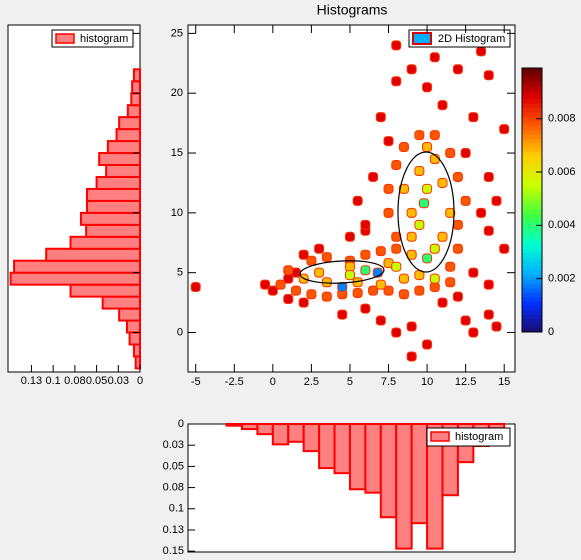 This screenshot has width=581, height=560. Describe the element at coordinates (104, 39) in the screenshot. I see `legend-label: histogram` at that location.